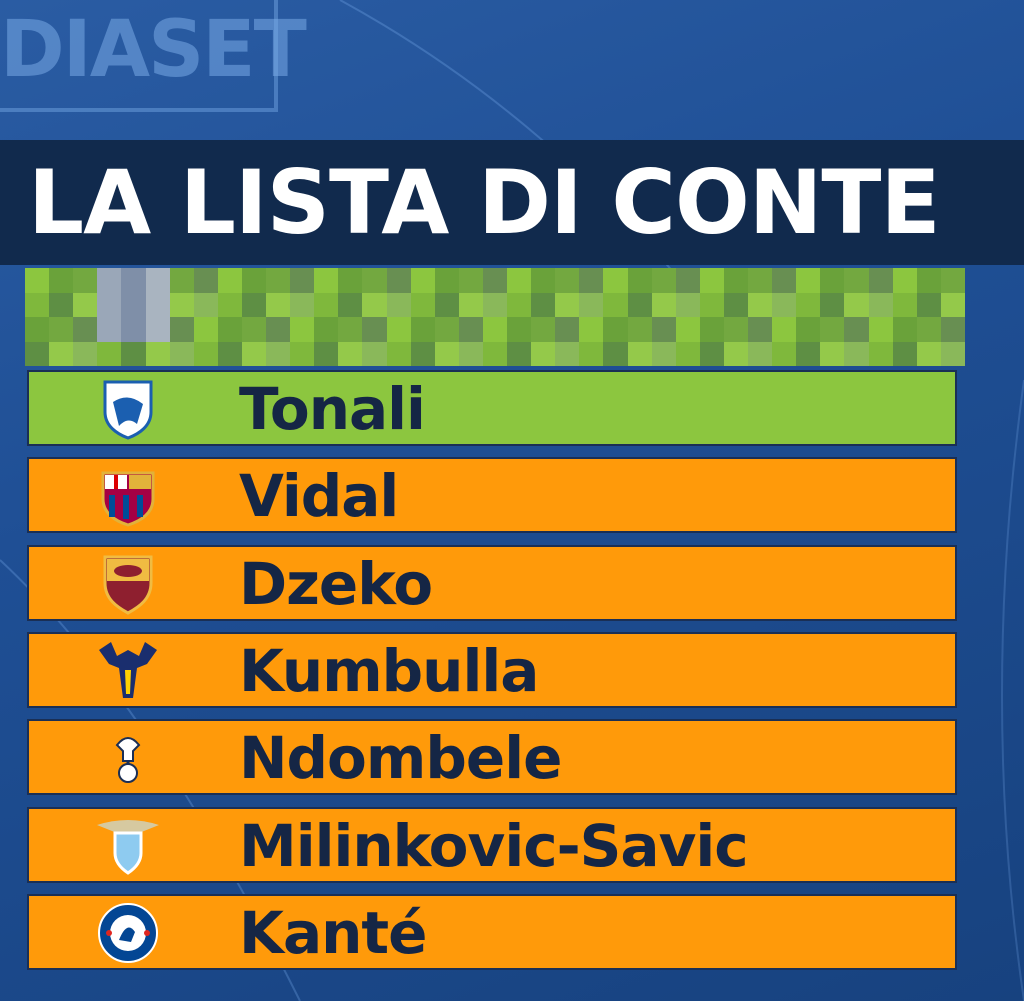  What do you see at coordinates (492, 582) in the screenshot?
I see `player-row: Dzeko` at bounding box center [492, 582].